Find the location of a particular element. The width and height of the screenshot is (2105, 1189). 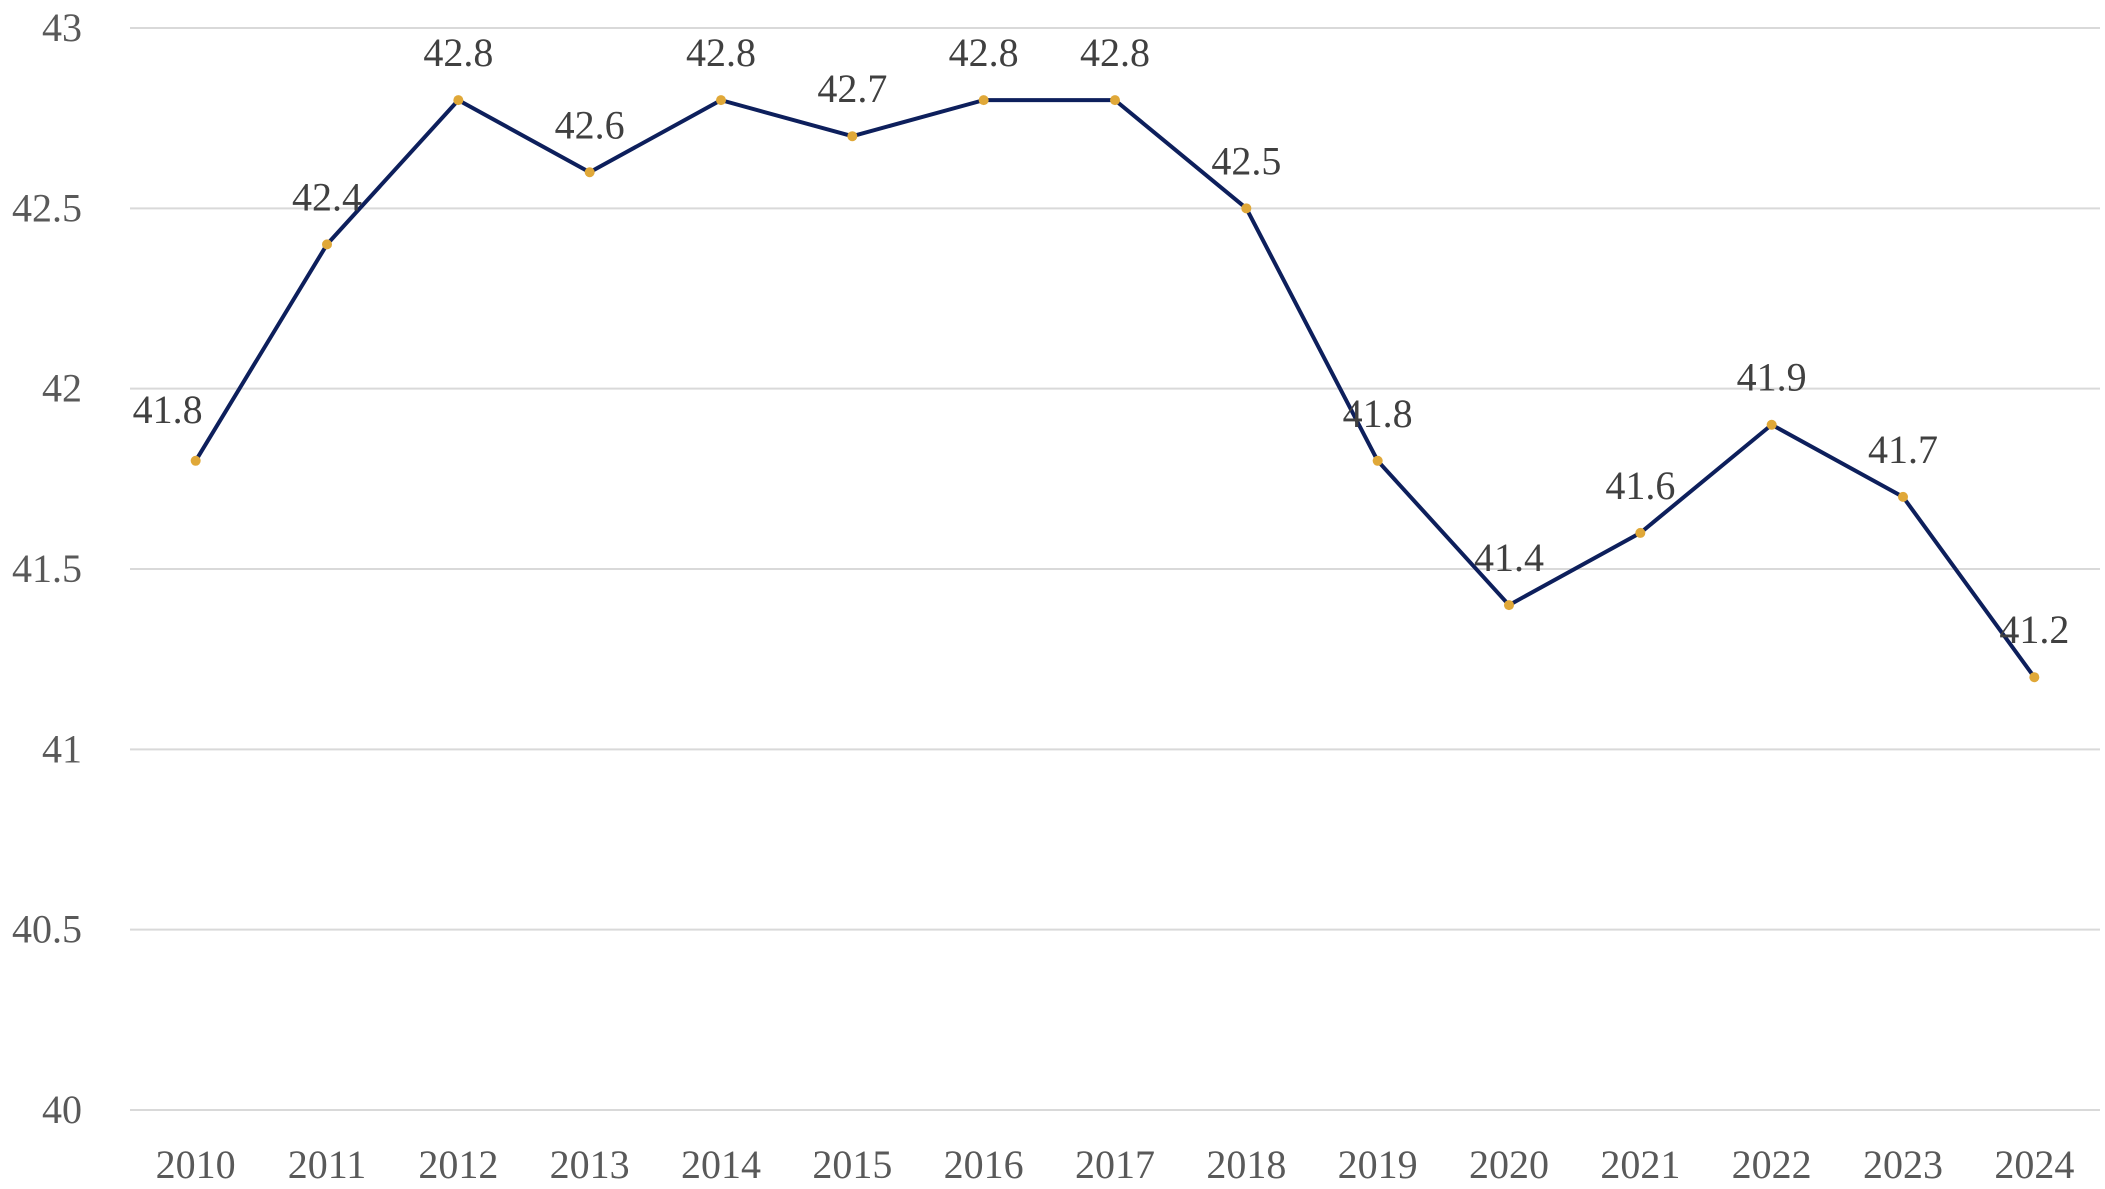

x-tick-label: 2021 is located at coordinates (1640, 1164).